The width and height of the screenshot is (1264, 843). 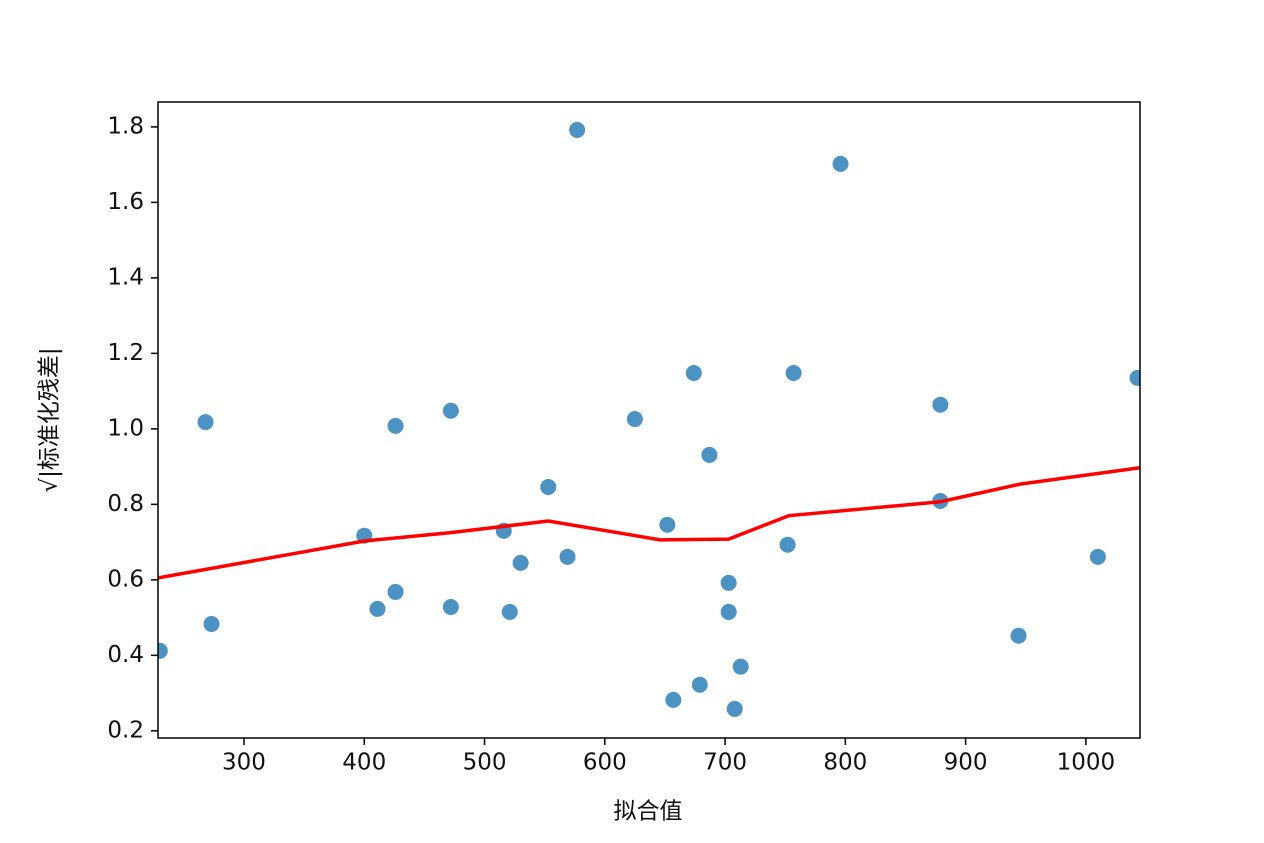 What do you see at coordinates (1086, 763) in the screenshot?
I see `x-tick-label: 1000` at bounding box center [1086, 763].